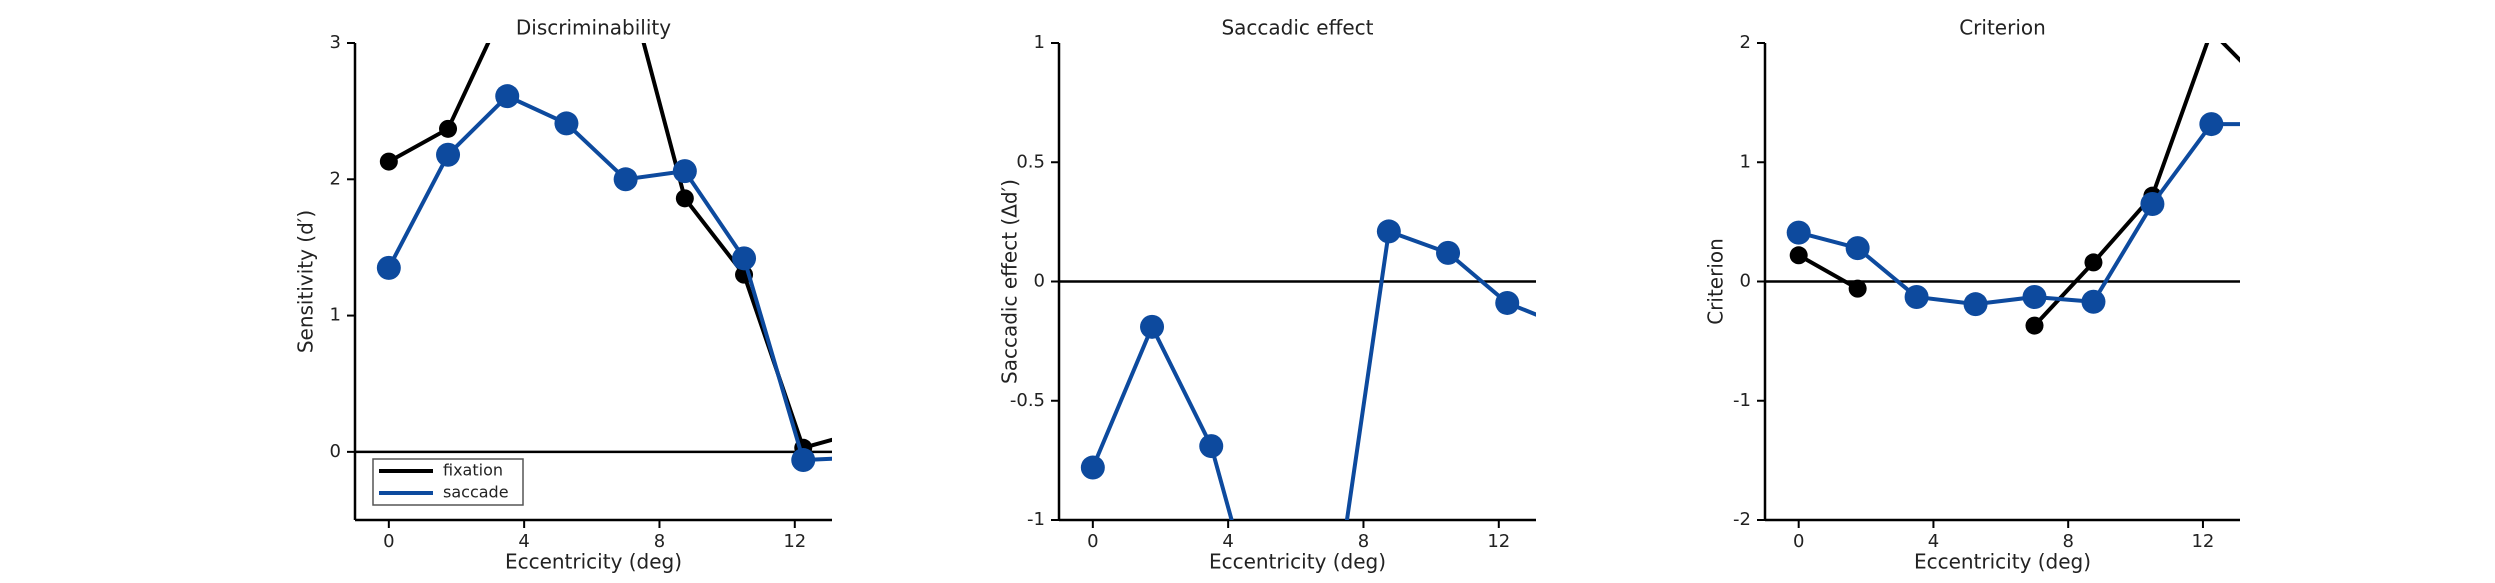 The height and width of the screenshot is (583, 2495). Describe the element at coordinates (1716, 281) in the screenshot. I see `y-axis-label: Criterion` at that location.